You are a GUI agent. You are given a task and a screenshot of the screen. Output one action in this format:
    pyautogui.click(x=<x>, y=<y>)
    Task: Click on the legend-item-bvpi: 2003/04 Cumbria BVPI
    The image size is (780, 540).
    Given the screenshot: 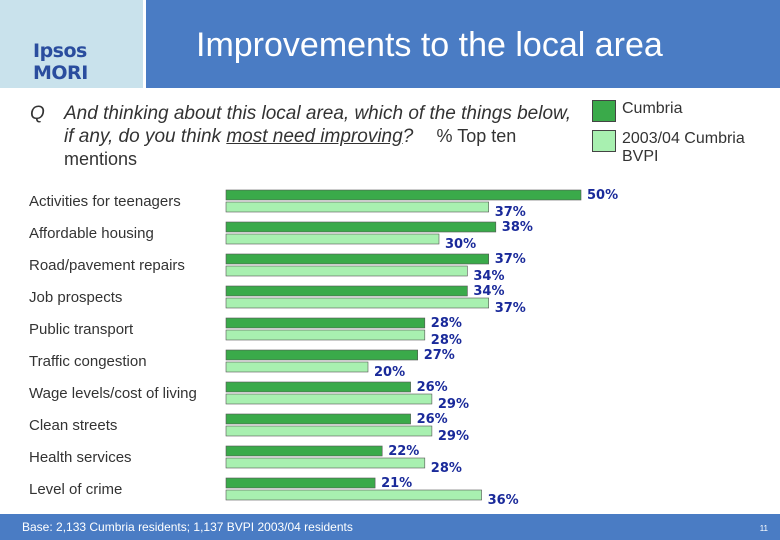 What is the action you would take?
    pyautogui.click(x=686, y=148)
    